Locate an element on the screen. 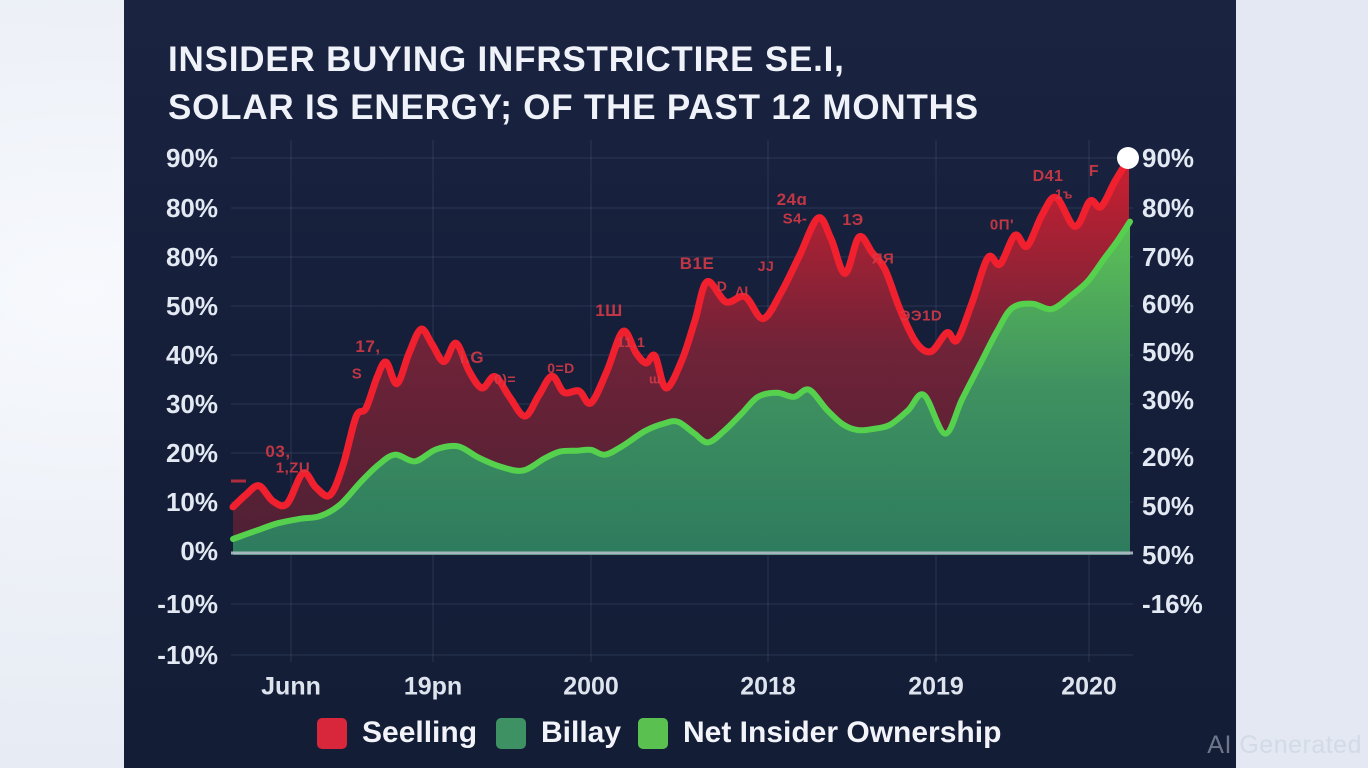  x-axis-label: 2018 is located at coordinates (768, 686).